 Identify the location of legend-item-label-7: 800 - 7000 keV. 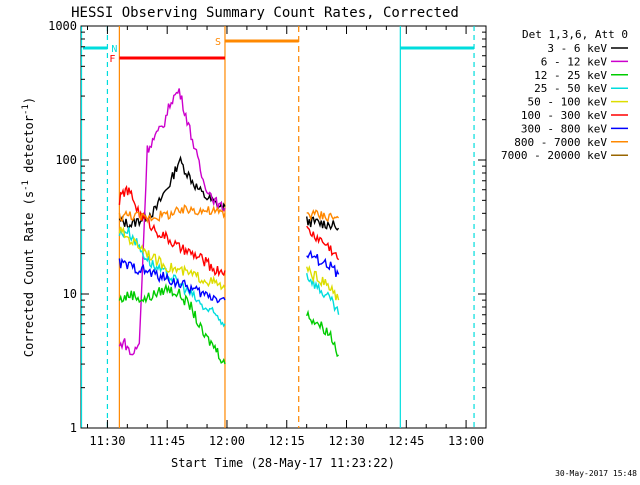
(560, 142).